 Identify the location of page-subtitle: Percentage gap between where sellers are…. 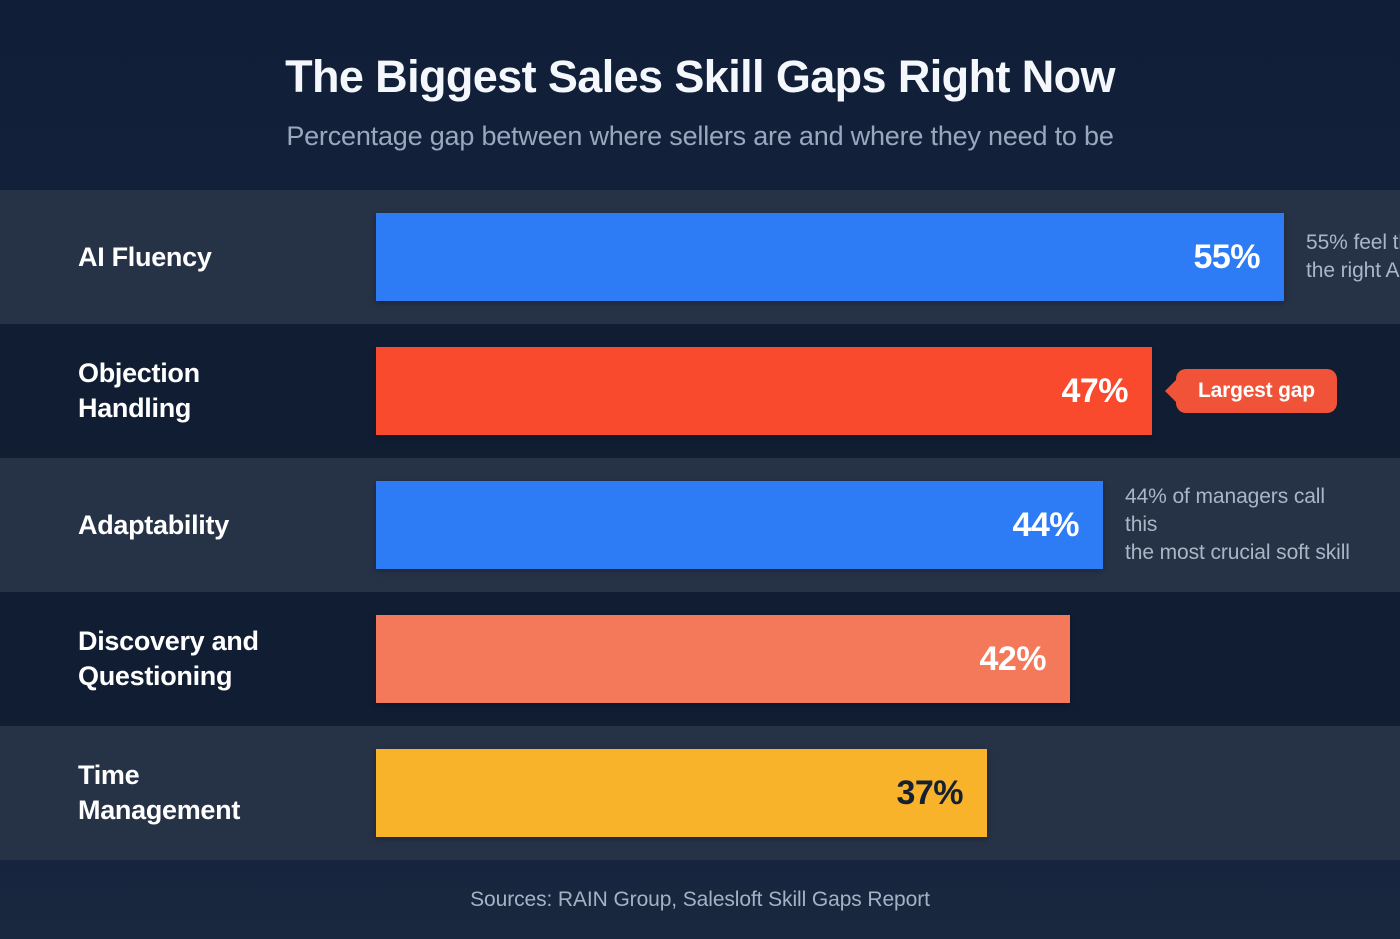
(700, 136).